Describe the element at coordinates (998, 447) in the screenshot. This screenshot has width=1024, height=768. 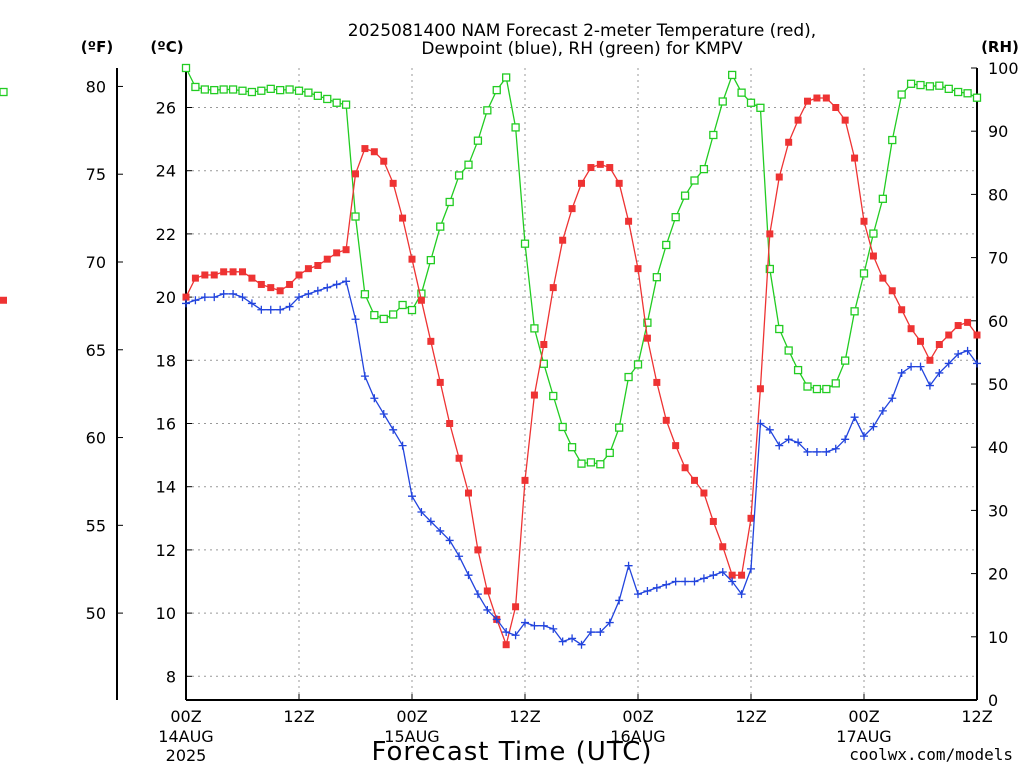
I see `rh-tick-label: 40` at that location.